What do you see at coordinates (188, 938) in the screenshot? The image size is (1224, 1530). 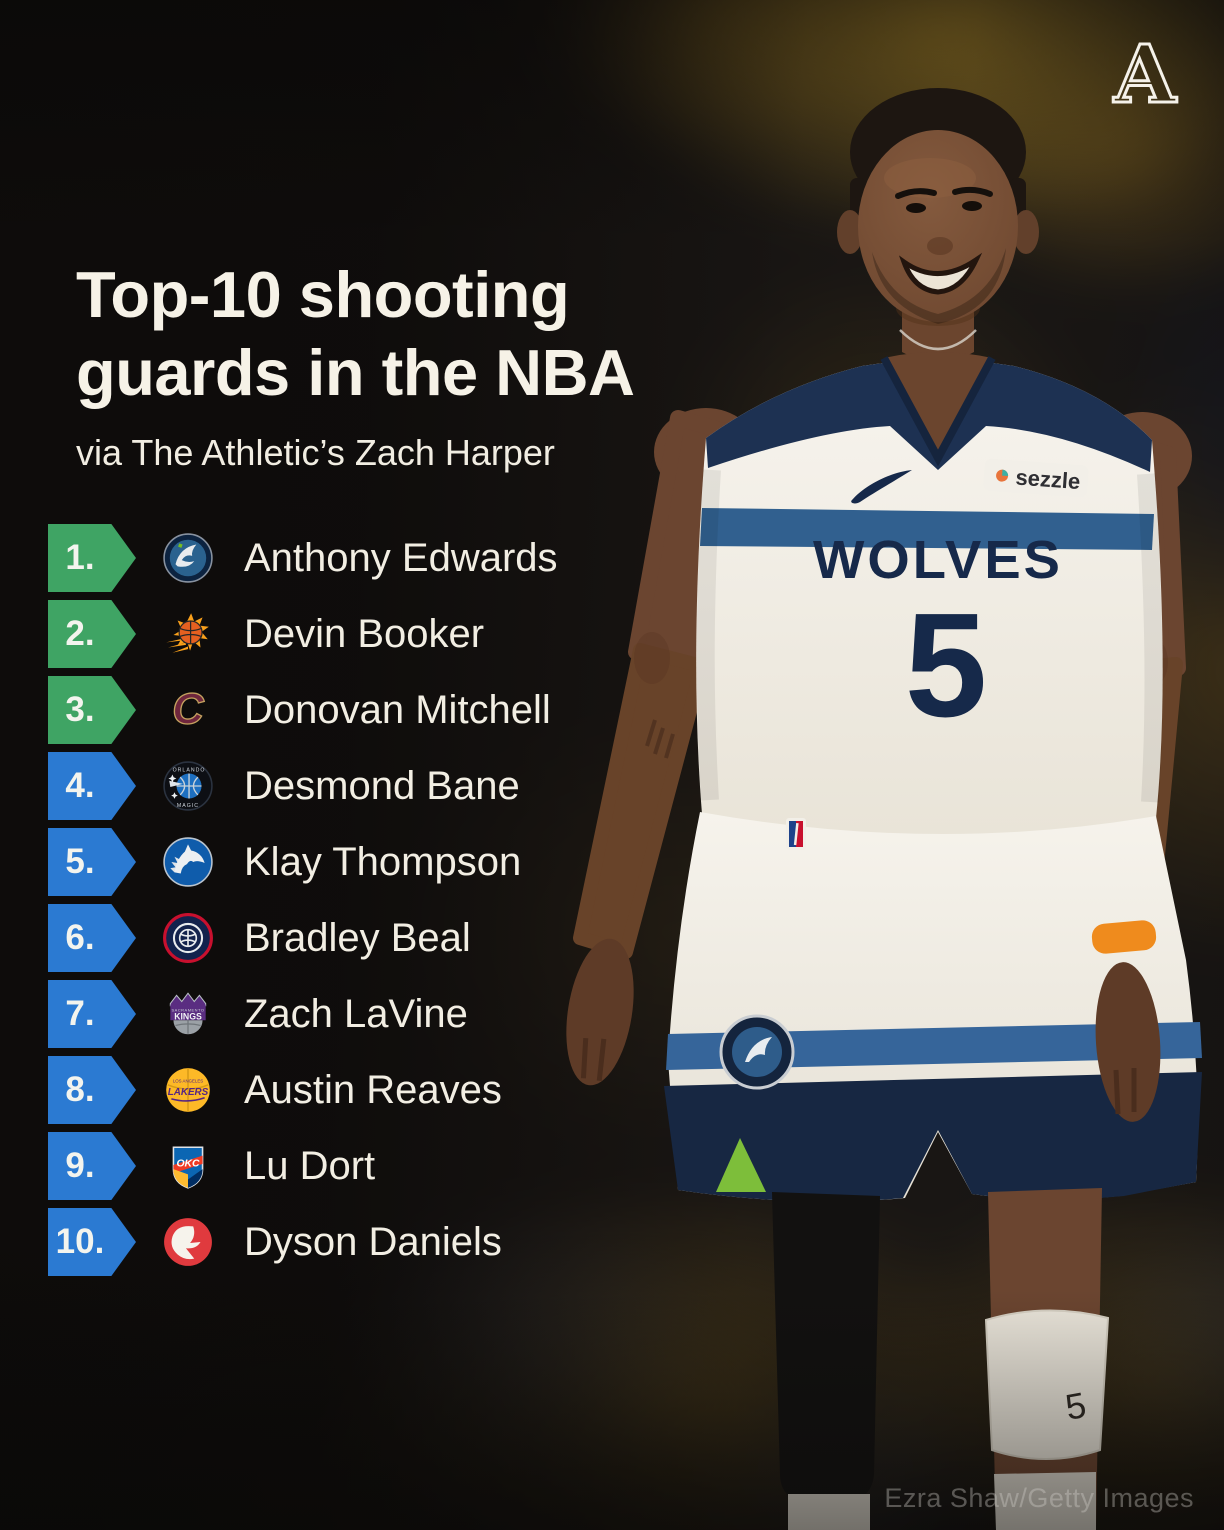 I see `team-logo-clippers` at bounding box center [188, 938].